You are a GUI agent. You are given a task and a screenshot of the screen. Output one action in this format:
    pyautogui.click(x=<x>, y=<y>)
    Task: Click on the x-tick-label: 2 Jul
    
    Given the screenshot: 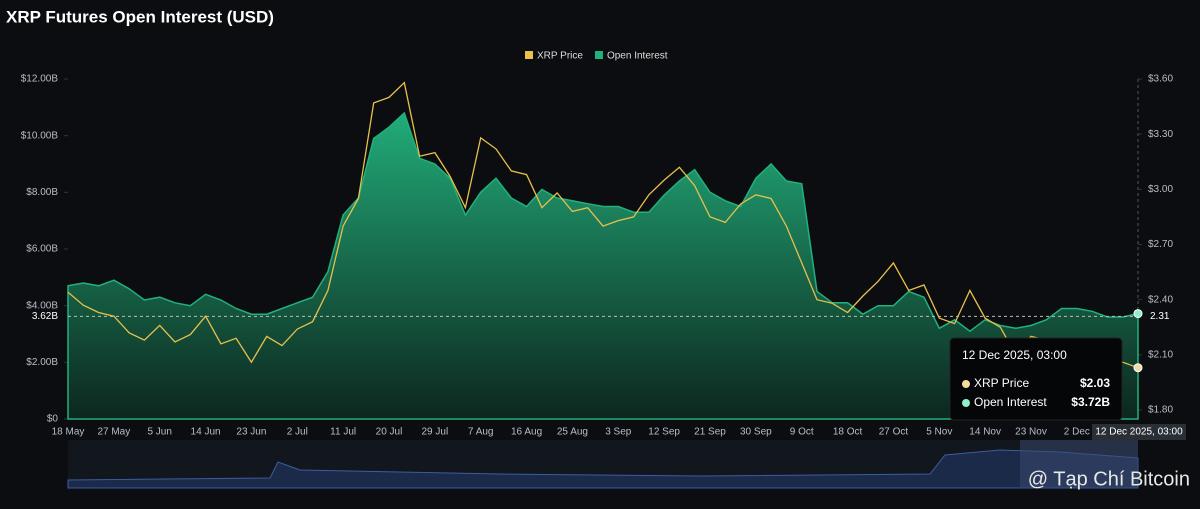 What is the action you would take?
    pyautogui.click(x=297, y=432)
    